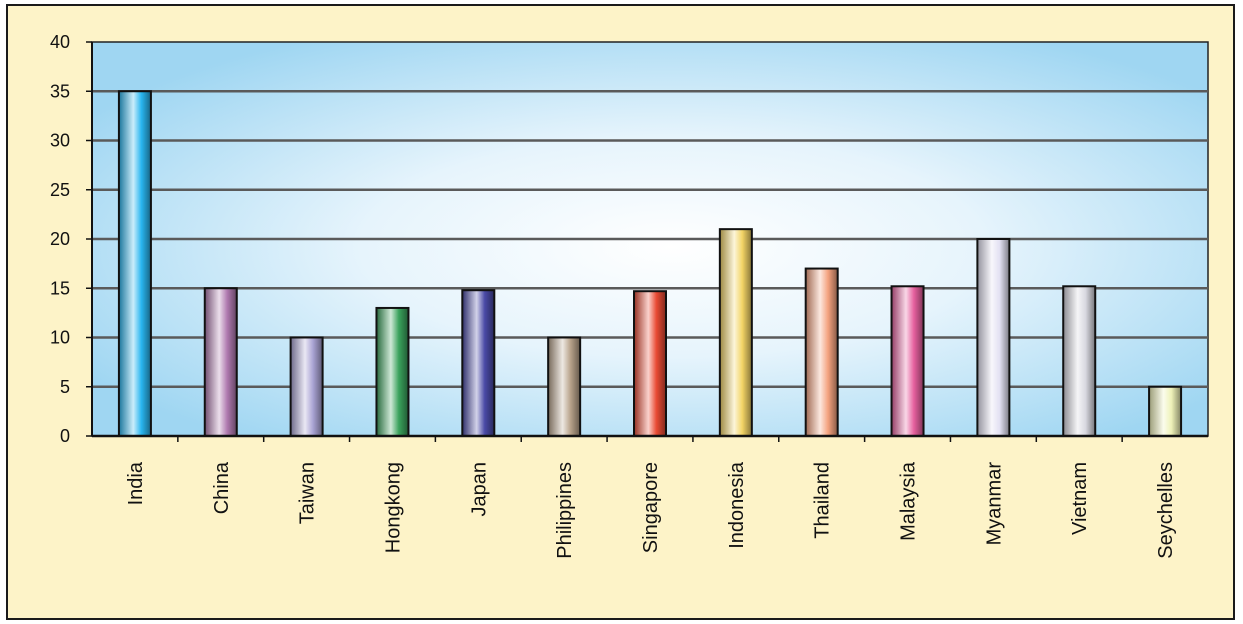  Describe the element at coordinates (651, 507) in the screenshot. I see `x-tick-label: Singapore` at that location.